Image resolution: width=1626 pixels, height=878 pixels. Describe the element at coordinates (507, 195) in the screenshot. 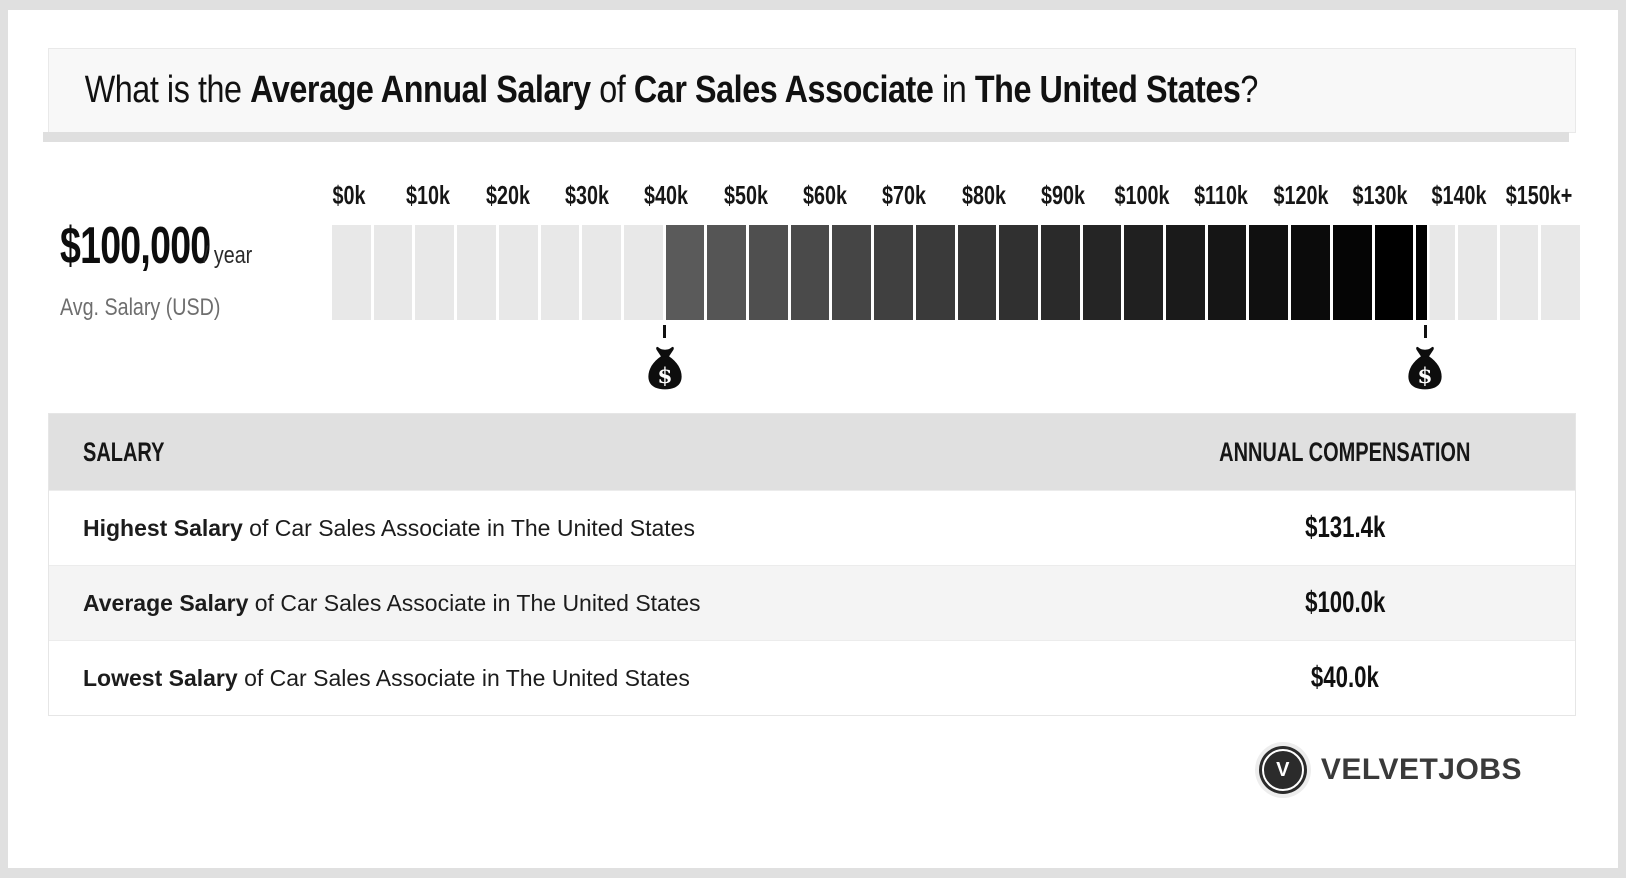

I see `tick-label: $20k` at that location.